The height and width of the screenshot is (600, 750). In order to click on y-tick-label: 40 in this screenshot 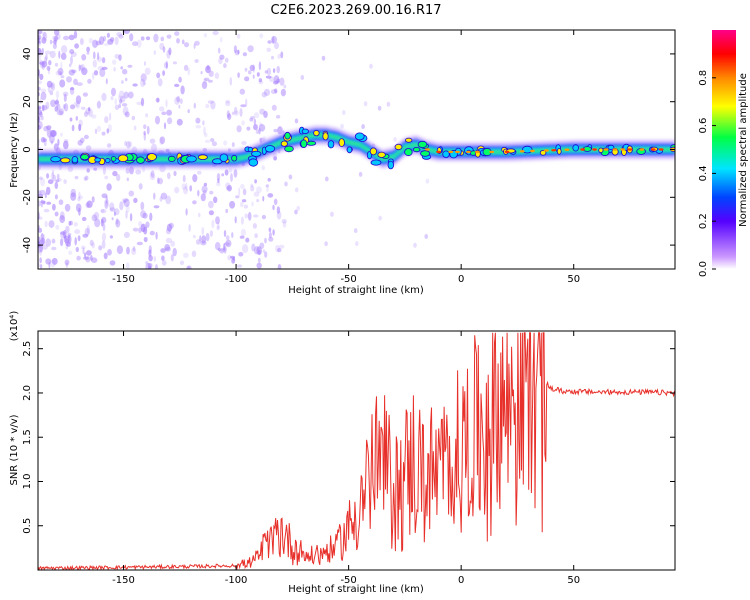, I will do `click(27, 54)`.